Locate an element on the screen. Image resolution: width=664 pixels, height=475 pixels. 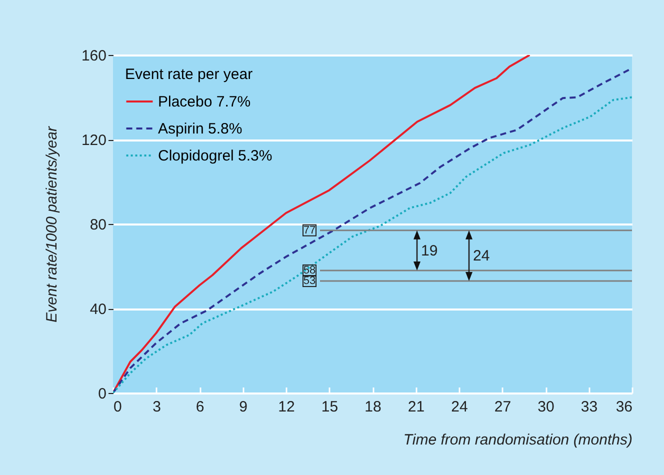
x-tick-label: 15 is located at coordinates (329, 407).